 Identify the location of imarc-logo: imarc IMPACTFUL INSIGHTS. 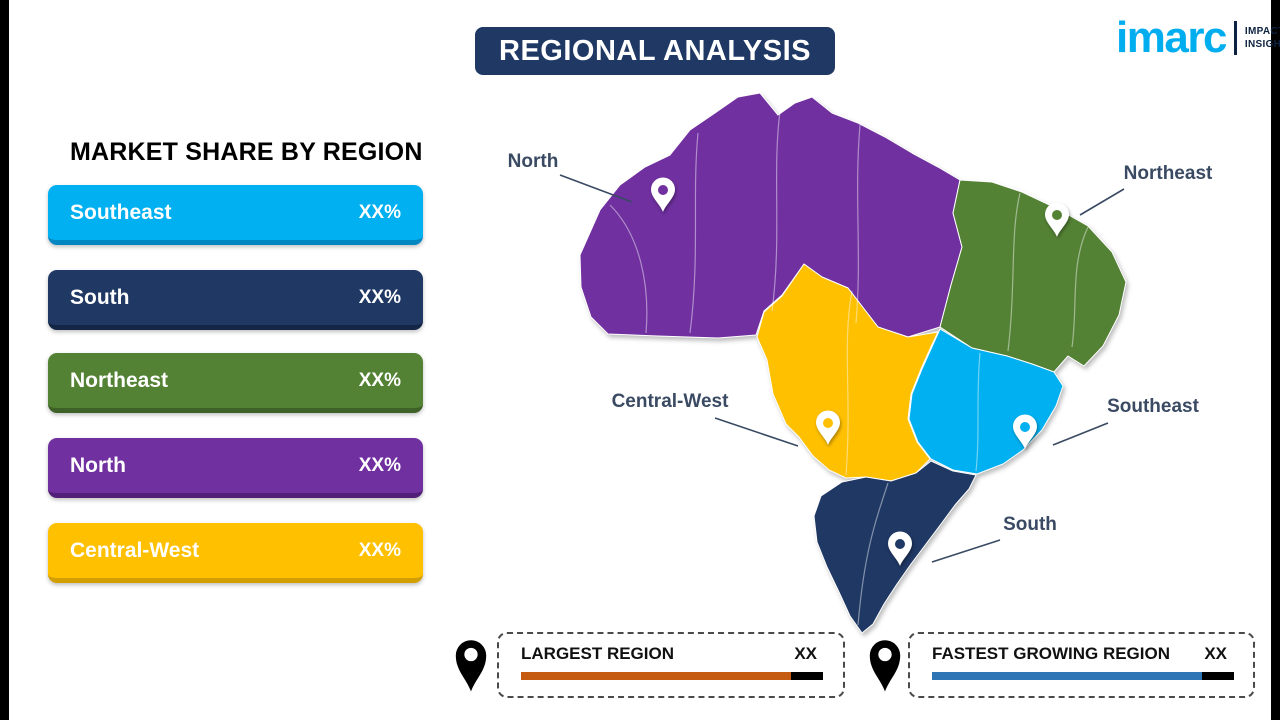
(1198, 38).